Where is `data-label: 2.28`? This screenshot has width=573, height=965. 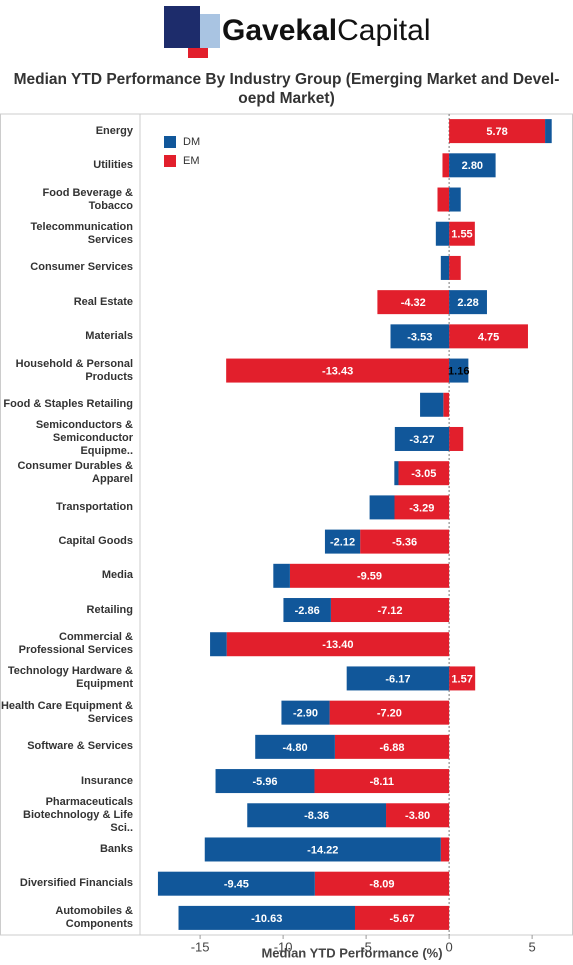
data-label: 2.28 is located at coordinates (467, 303).